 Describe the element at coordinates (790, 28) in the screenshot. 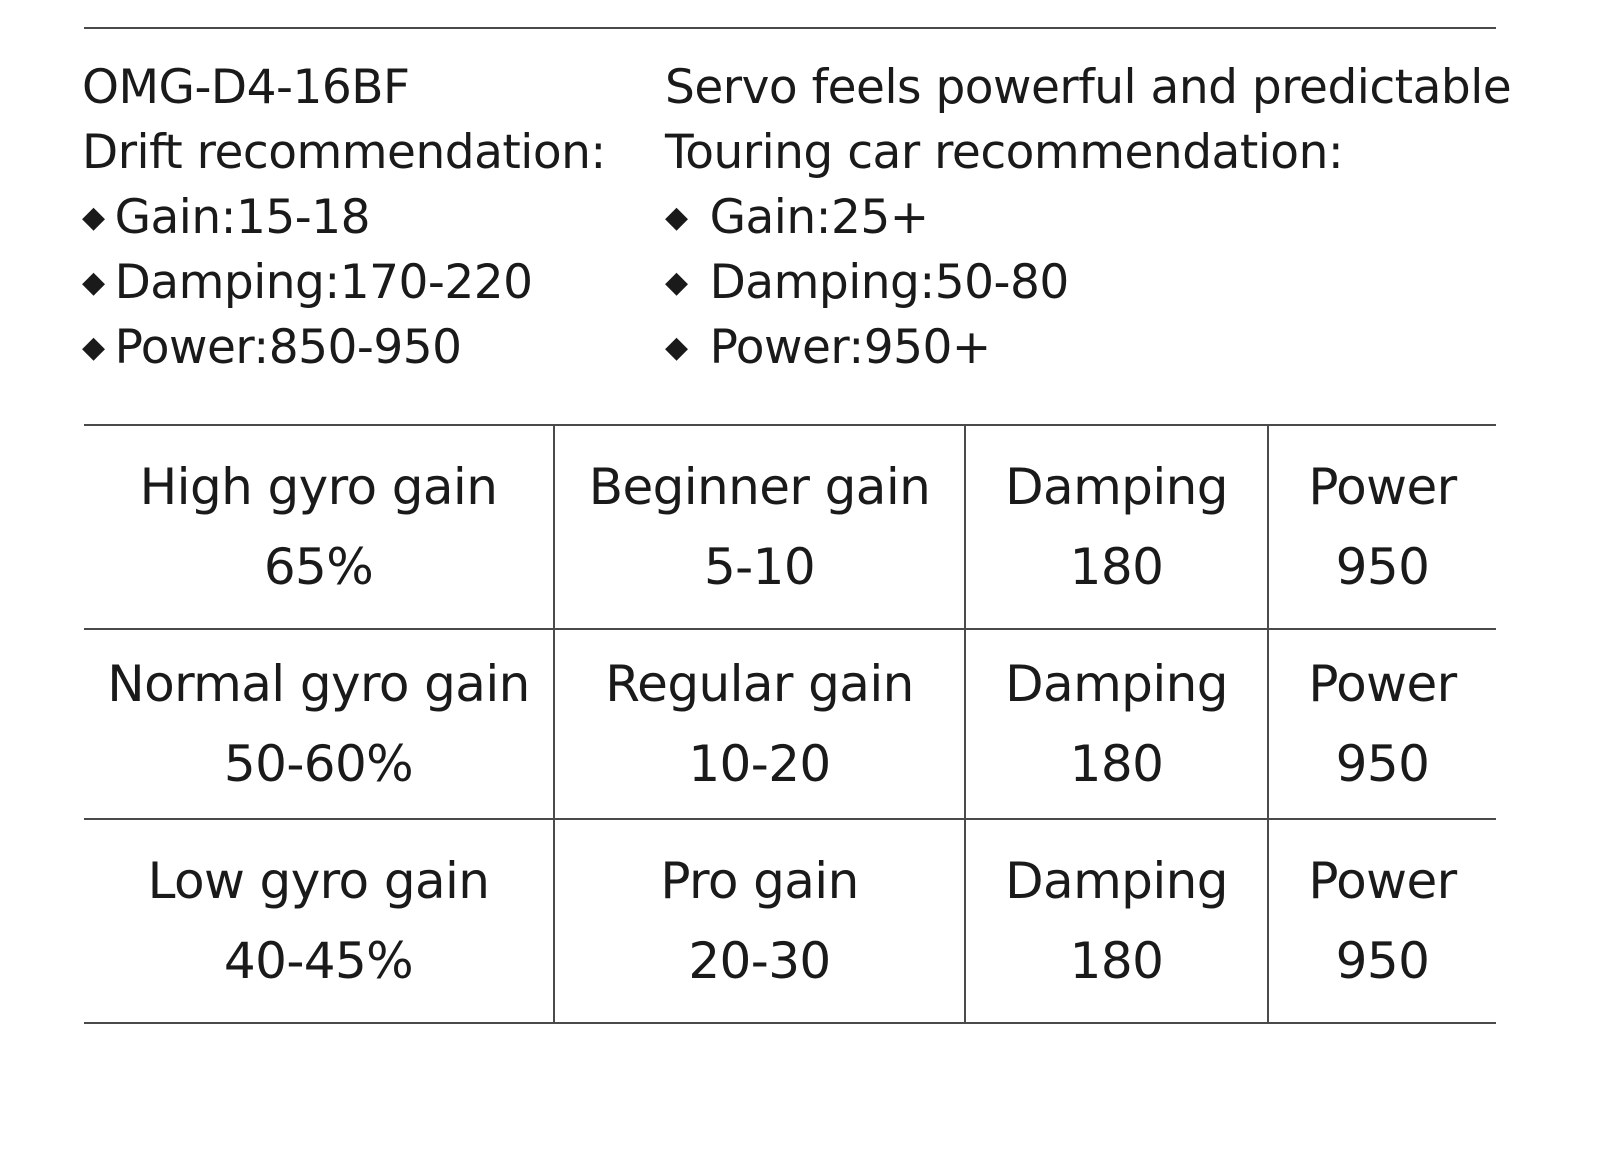

I see `top-divider` at that location.